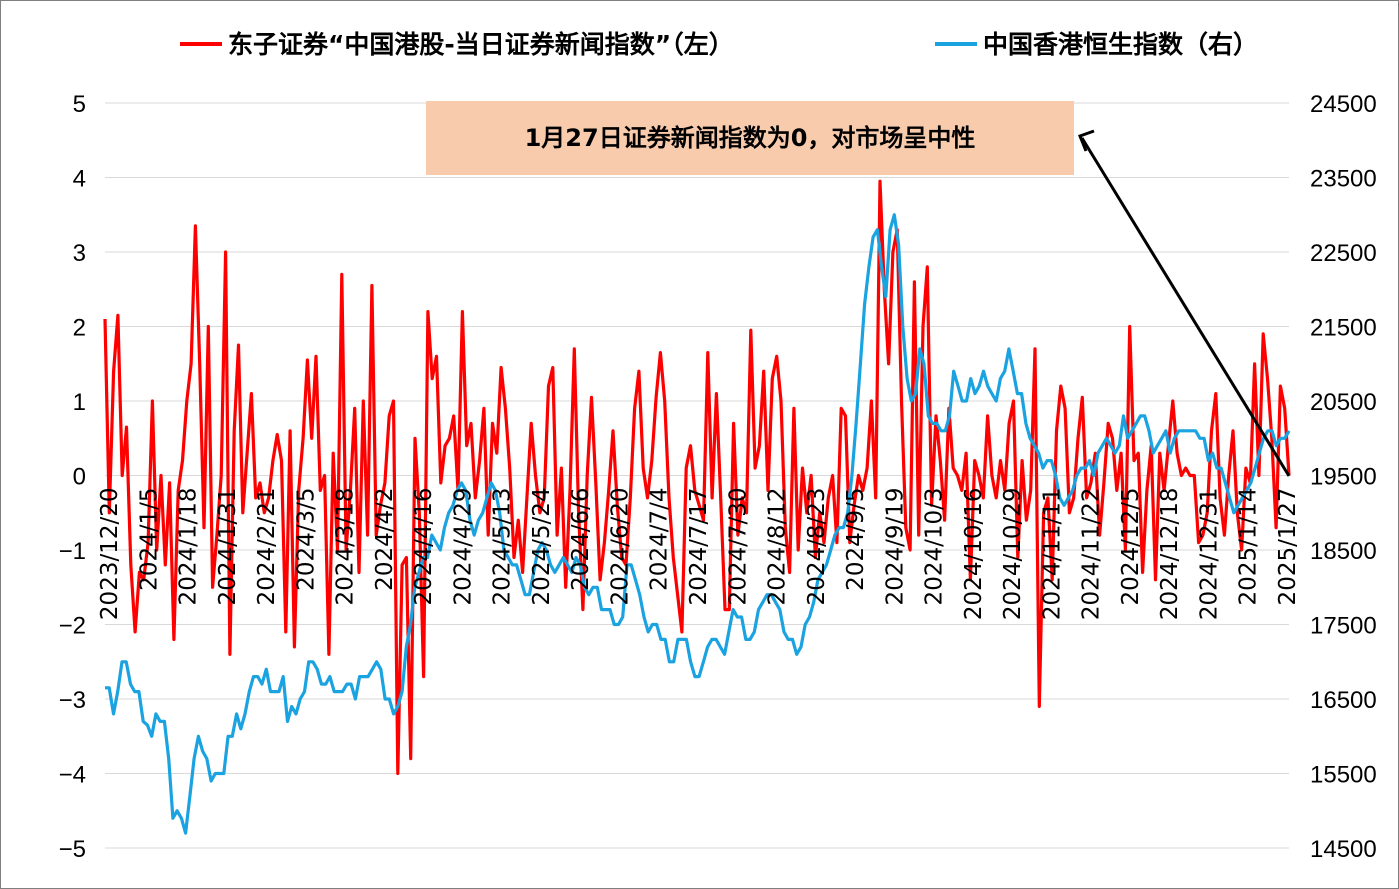 The width and height of the screenshot is (1399, 889). Describe the element at coordinates (1185, 307) in the screenshot. I see `annotation-arrow-line` at that location.